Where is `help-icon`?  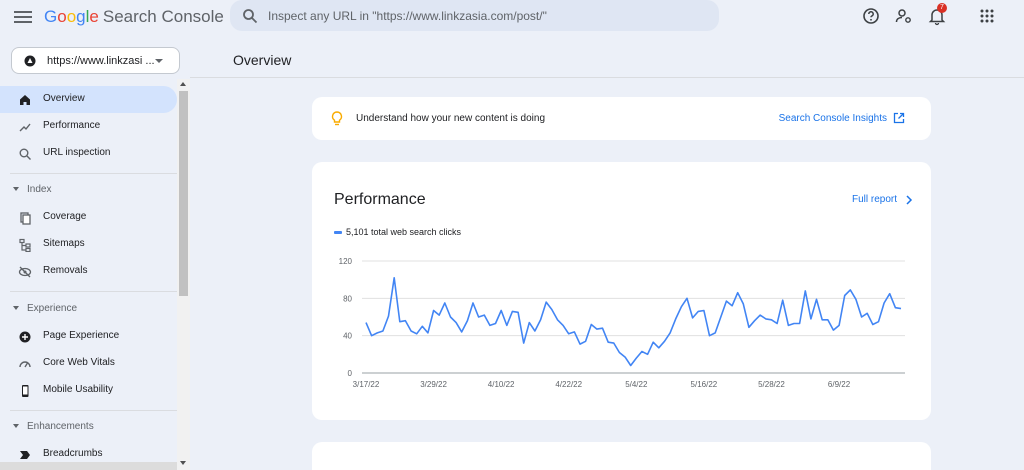
help-icon is located at coordinates (871, 16).